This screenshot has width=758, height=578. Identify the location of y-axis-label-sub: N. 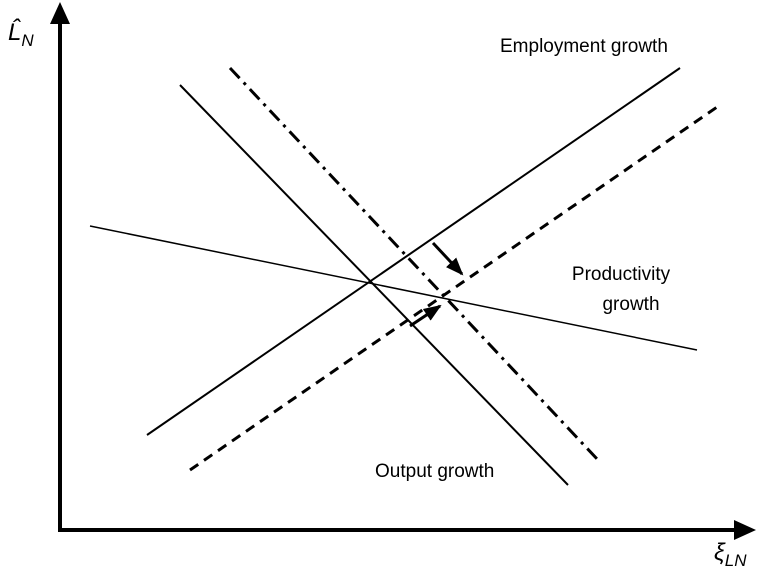
(27, 40).